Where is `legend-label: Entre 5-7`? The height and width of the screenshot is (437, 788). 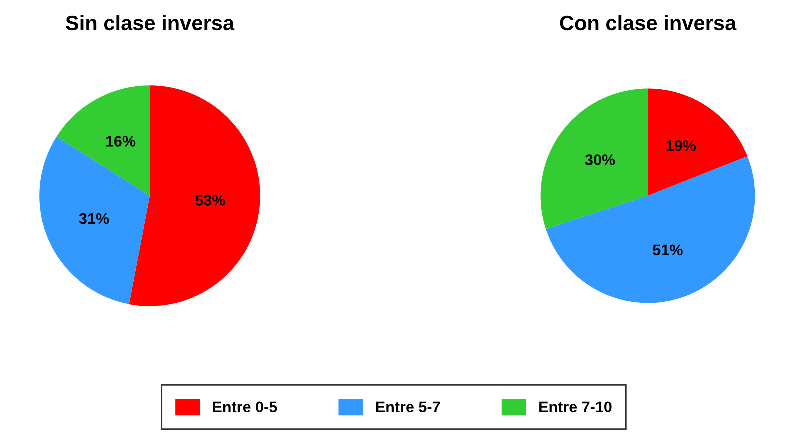
legend-label: Entre 5-7 is located at coordinates (408, 407).